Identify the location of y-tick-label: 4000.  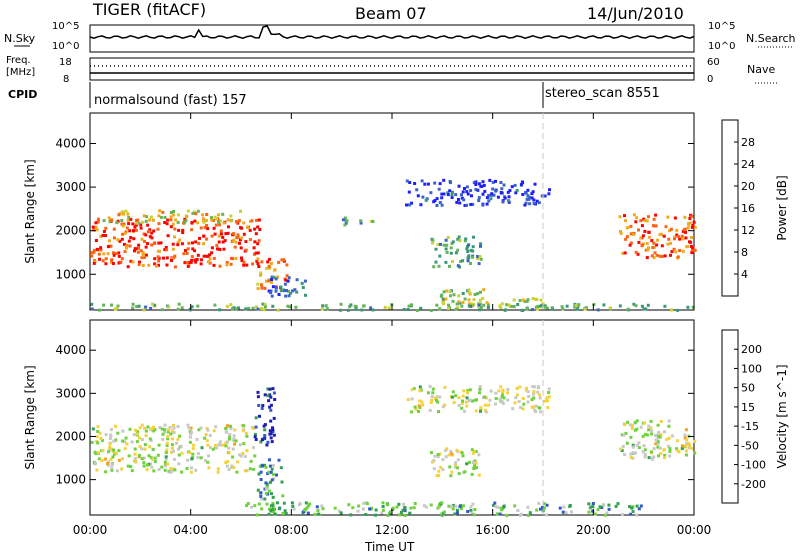
(70, 144).